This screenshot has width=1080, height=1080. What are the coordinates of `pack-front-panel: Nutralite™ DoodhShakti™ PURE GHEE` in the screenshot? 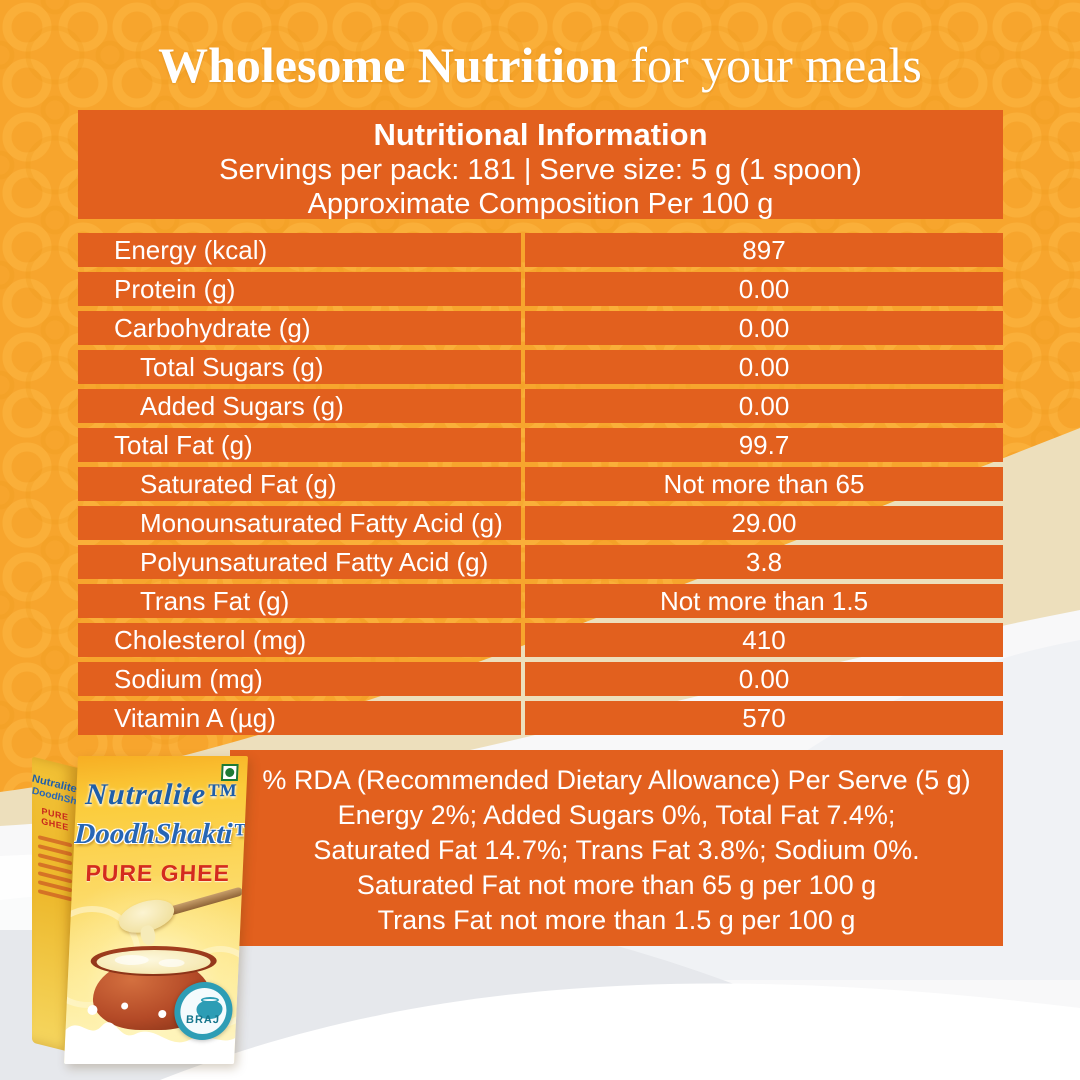 It's located at (156, 910).